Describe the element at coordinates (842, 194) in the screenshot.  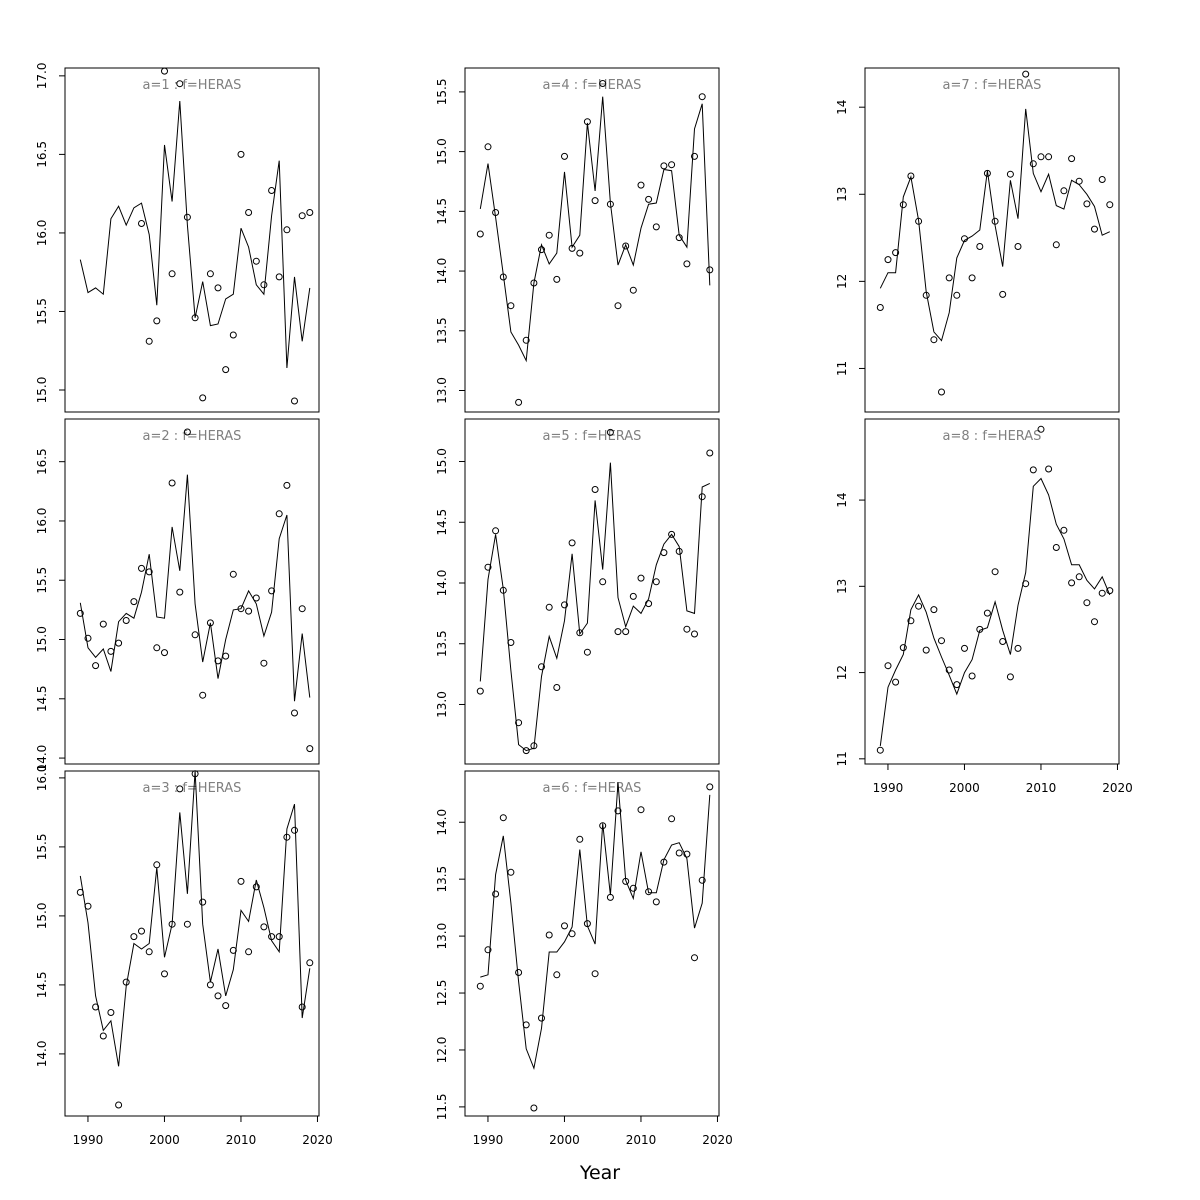
I see `y-tick-label: 13` at that location.